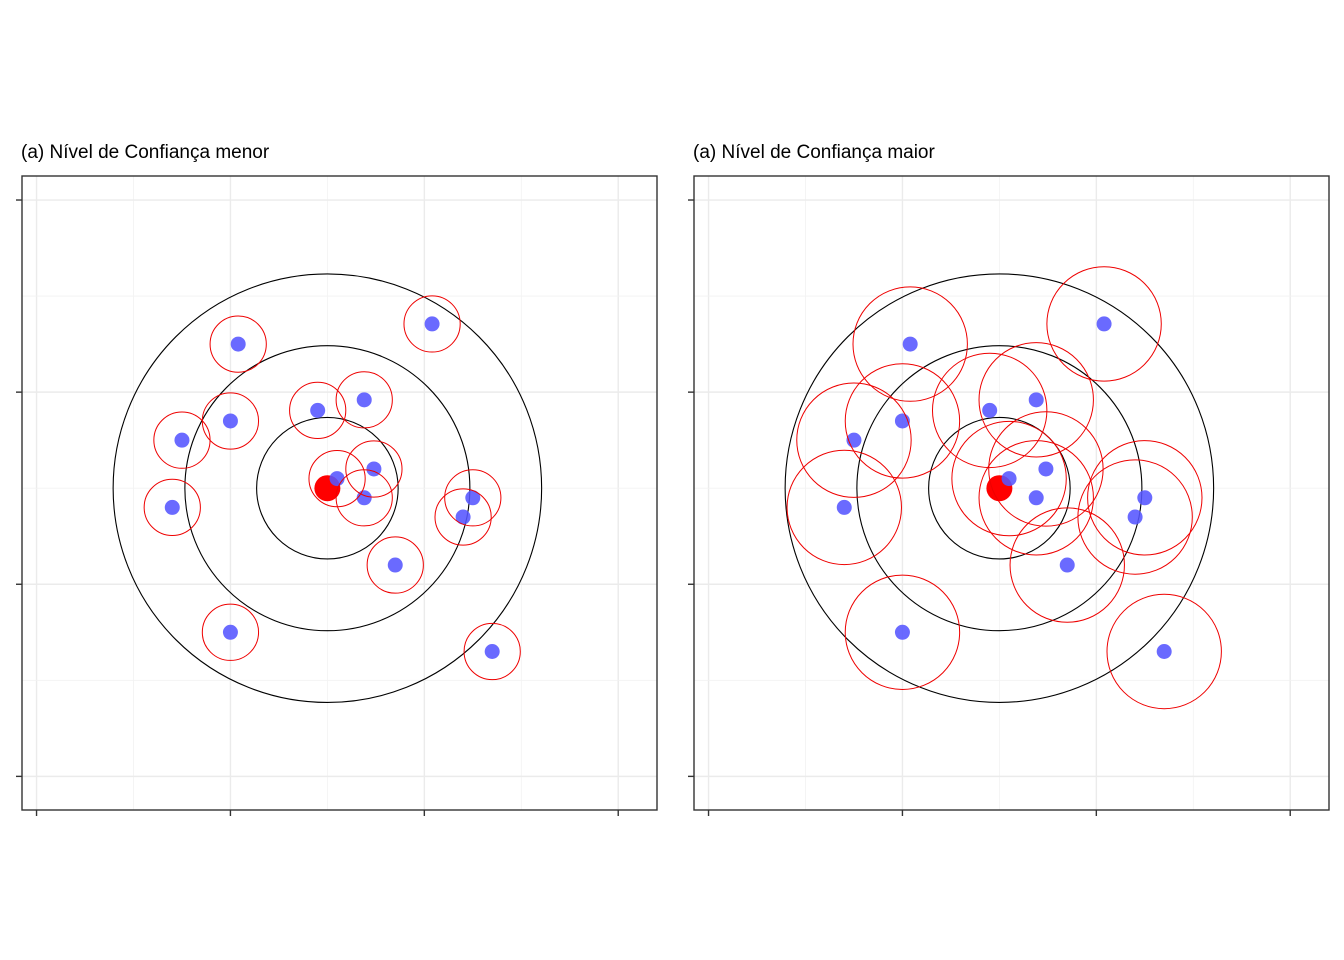  What do you see at coordinates (814, 152) in the screenshot?
I see `right-panel-title: (a) Nível de Confiança maior` at bounding box center [814, 152].